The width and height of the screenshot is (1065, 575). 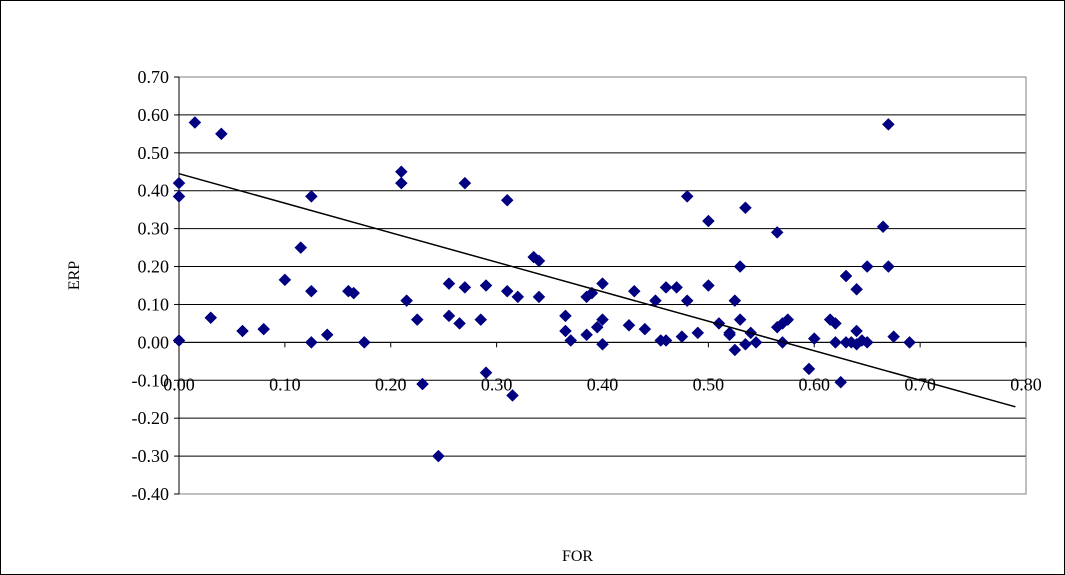 What do you see at coordinates (815, 384) in the screenshot?
I see `x-tick-label: 0.60` at bounding box center [815, 384].